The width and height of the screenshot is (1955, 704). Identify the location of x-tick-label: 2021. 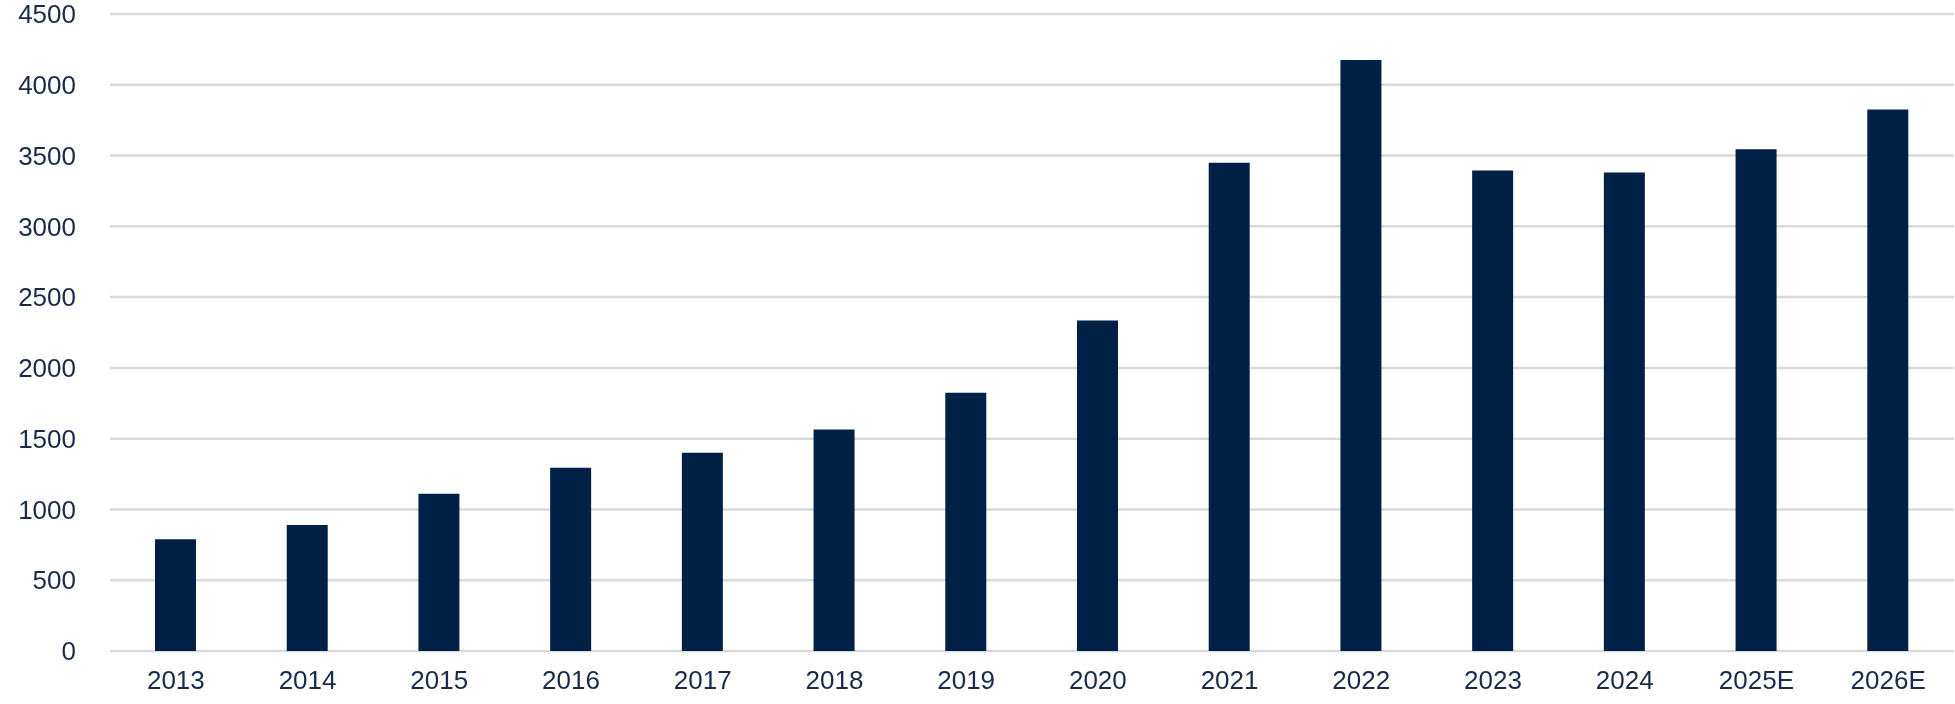
(1229, 680).